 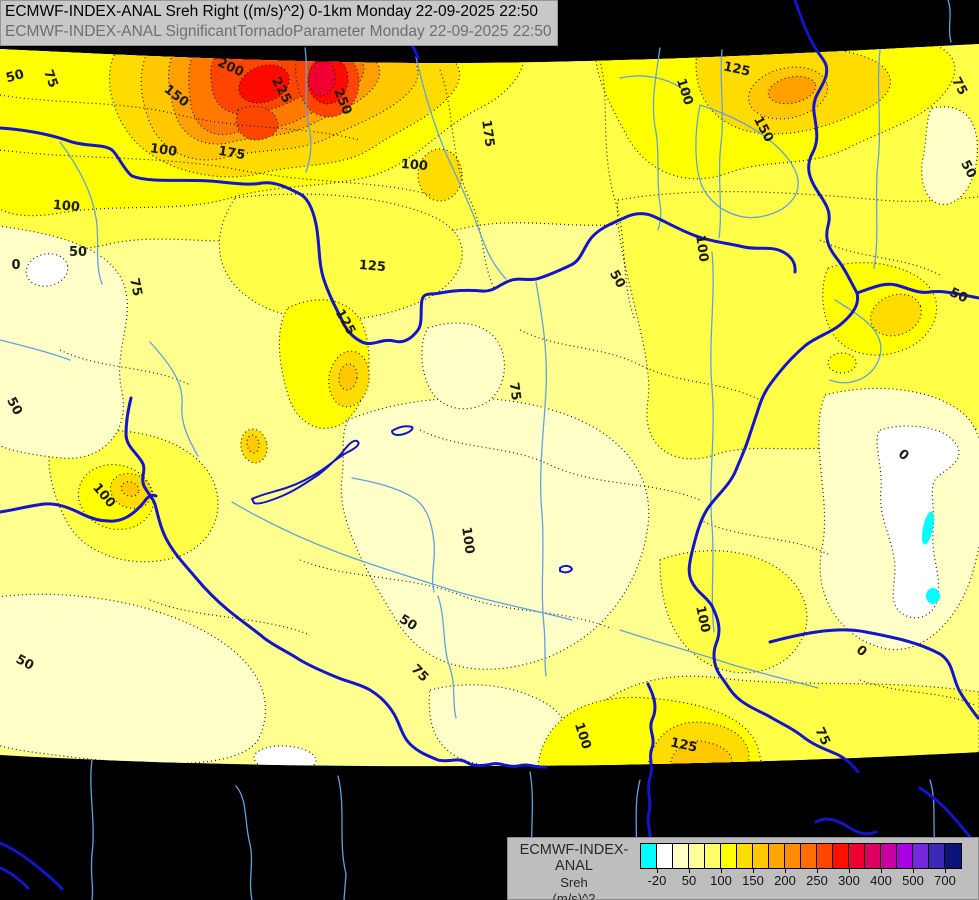 I want to click on colorbar-tick-label: 50, so click(x=689, y=880).